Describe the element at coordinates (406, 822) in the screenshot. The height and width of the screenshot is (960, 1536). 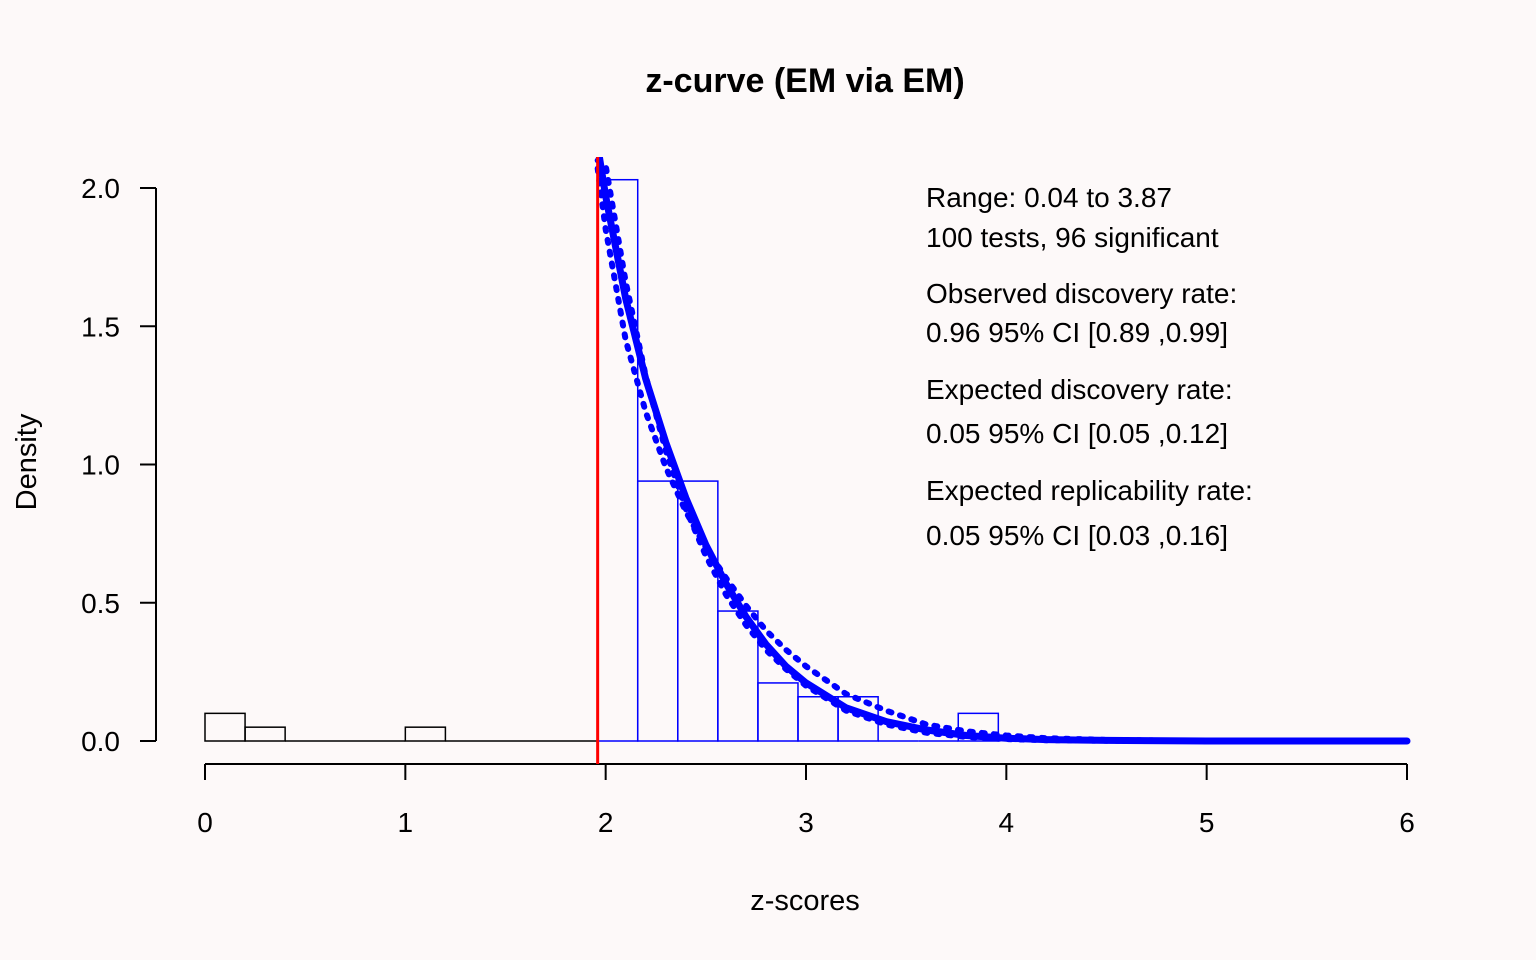
I see `x-tick-label: 1` at that location.